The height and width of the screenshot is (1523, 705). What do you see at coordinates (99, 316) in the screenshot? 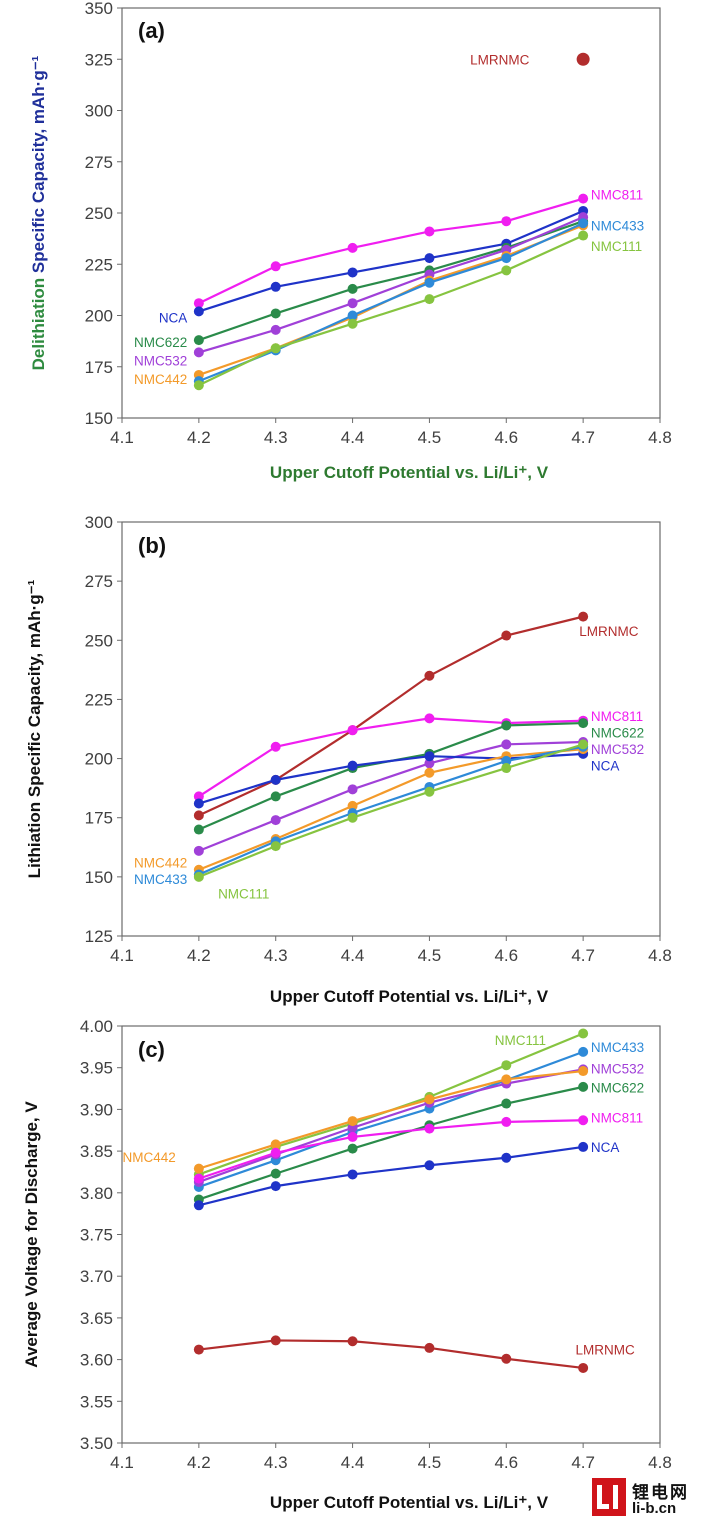
I see `y-tick-label: 200` at bounding box center [99, 316].